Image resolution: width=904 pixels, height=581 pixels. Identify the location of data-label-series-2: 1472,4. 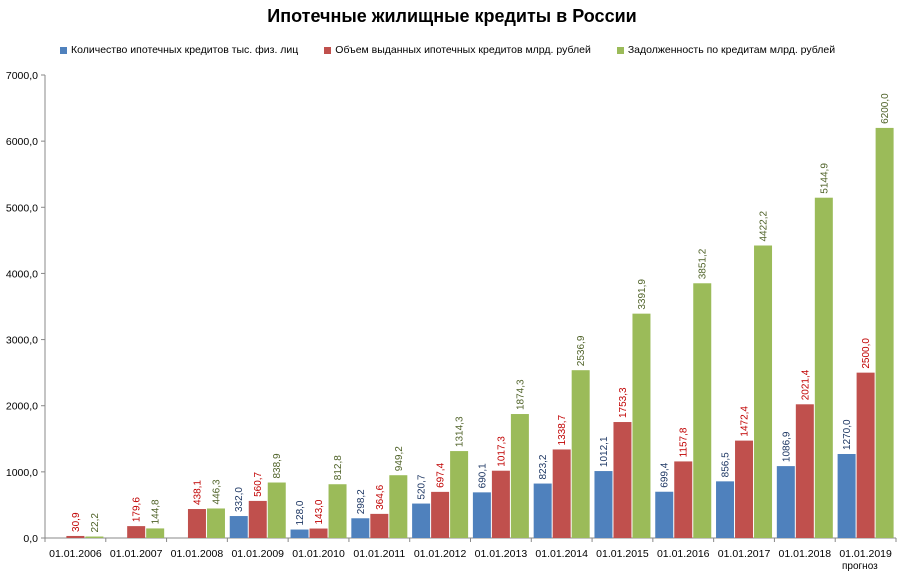
(745, 421).